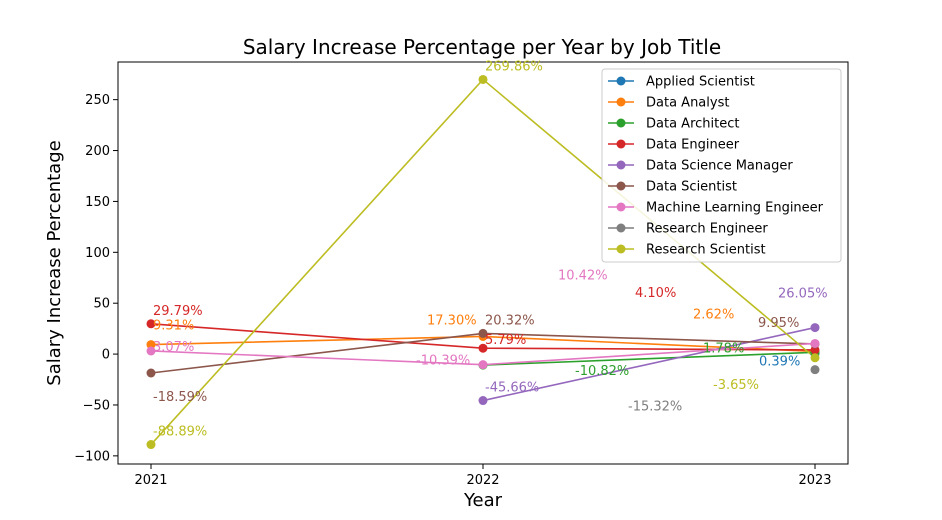  Describe the element at coordinates (583, 275) in the screenshot. I see `data-label-machine-learning-engineer: 10.42%` at that location.